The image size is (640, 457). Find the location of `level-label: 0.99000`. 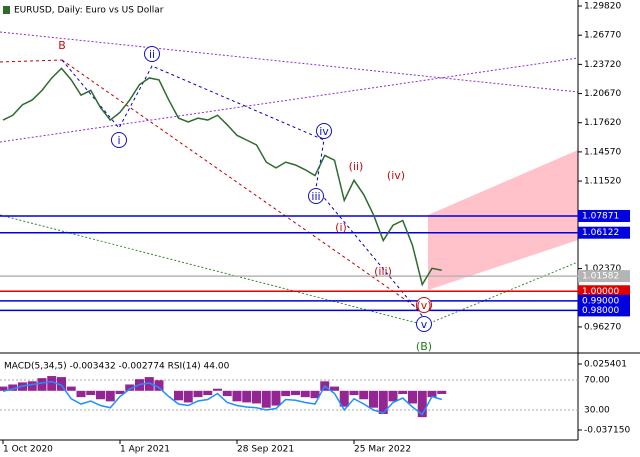

level-label: 0.99000 is located at coordinates (600, 301).